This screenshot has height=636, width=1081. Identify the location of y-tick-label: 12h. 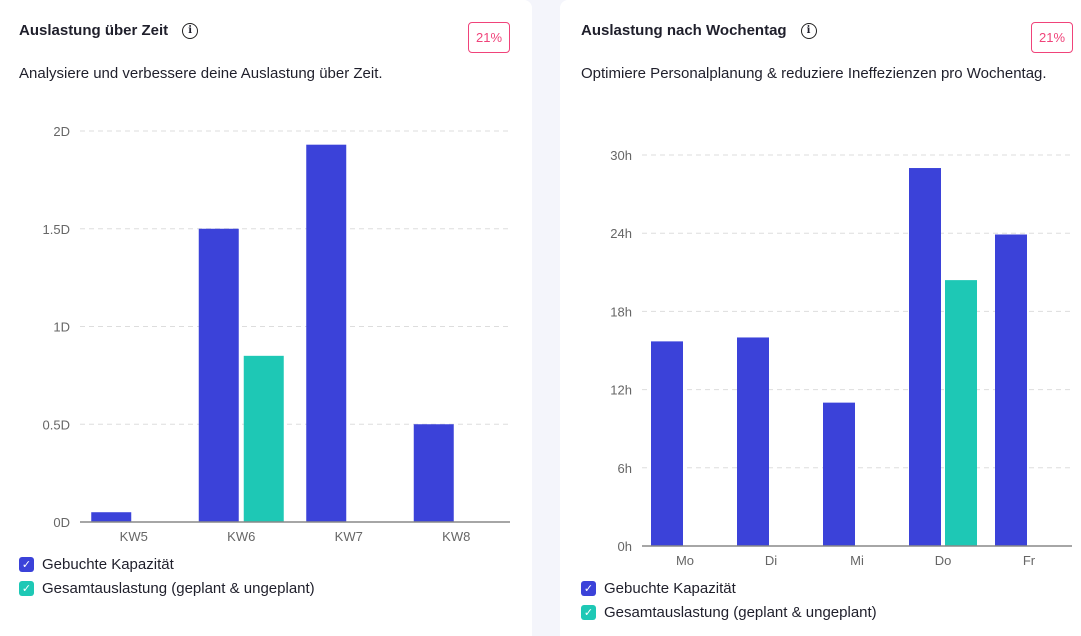
(621, 390).